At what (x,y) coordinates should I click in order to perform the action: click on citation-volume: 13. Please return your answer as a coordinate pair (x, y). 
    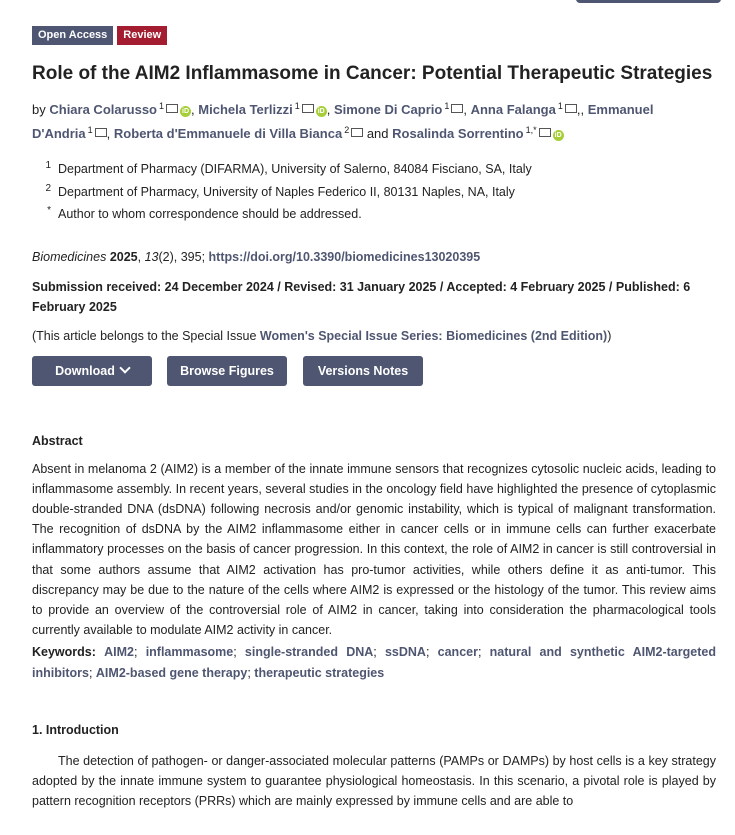
    Looking at the image, I should click on (151, 256).